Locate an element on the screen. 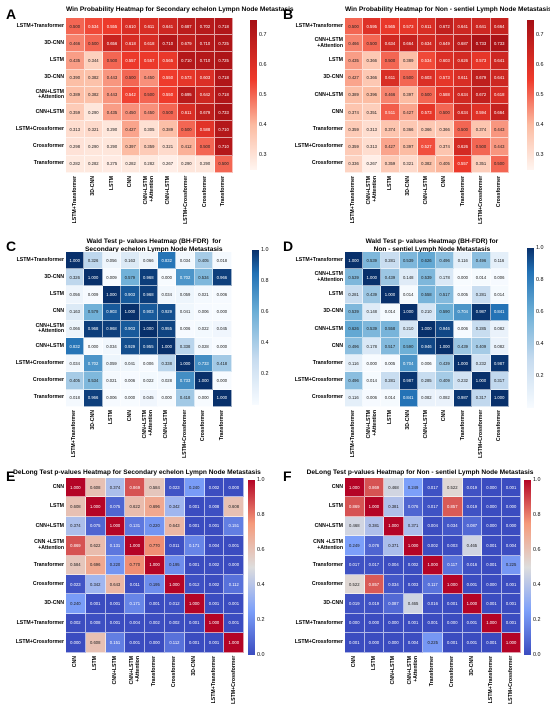  panel-label: E is located at coordinates (11, 476).